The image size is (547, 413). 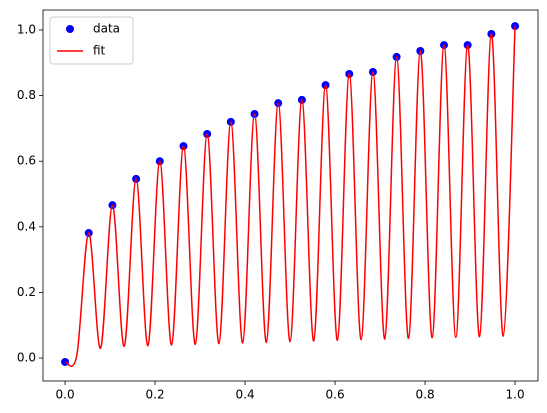 What do you see at coordinates (26, 292) in the screenshot?
I see `y-tick-label: 0.2` at bounding box center [26, 292].